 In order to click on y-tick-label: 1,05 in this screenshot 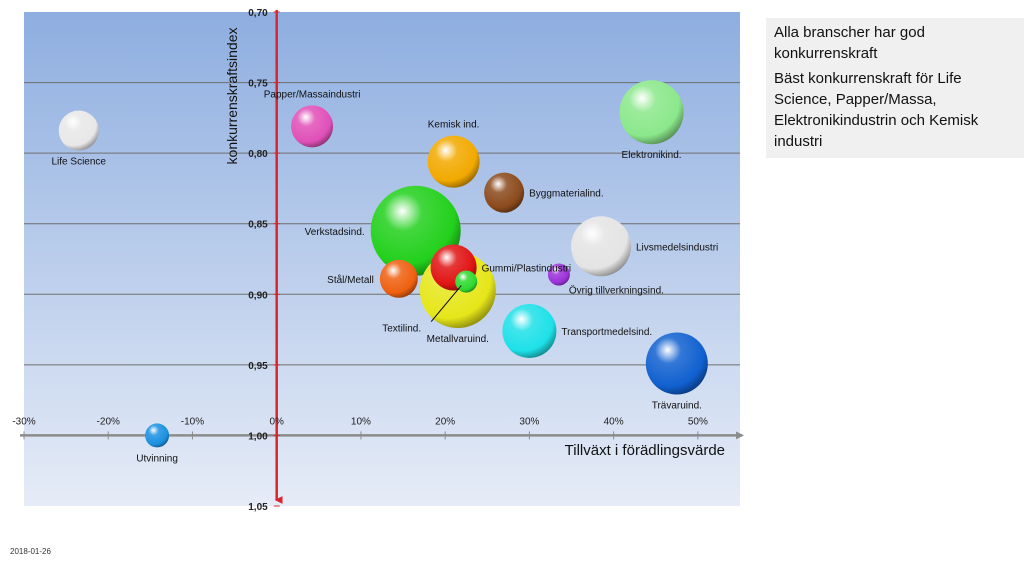, I will do `click(258, 507)`.